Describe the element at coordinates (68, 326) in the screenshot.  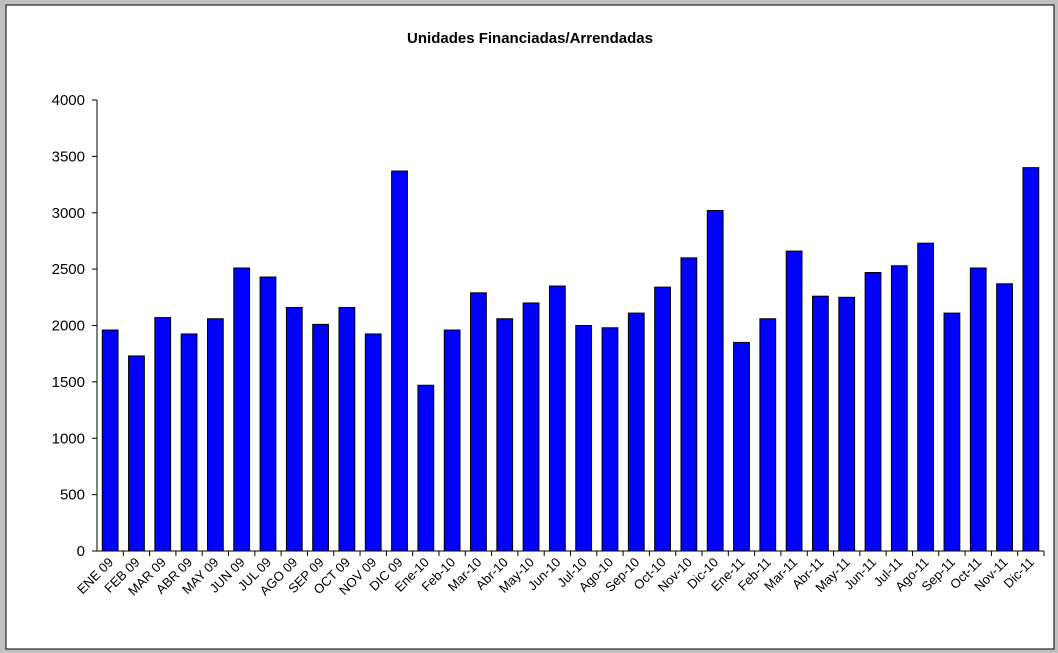
I see `y-tick-label: 2000` at that location.